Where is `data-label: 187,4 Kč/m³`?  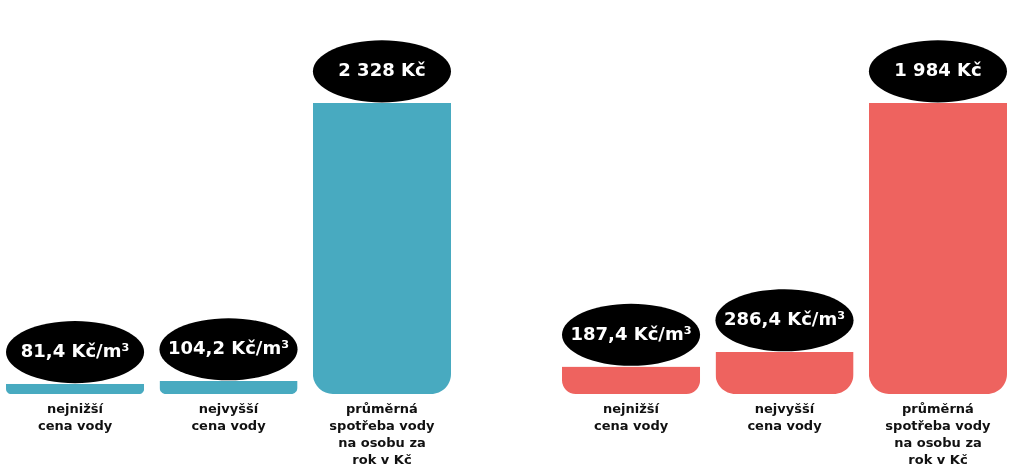 data-label: 187,4 Kč/m³ is located at coordinates (631, 333).